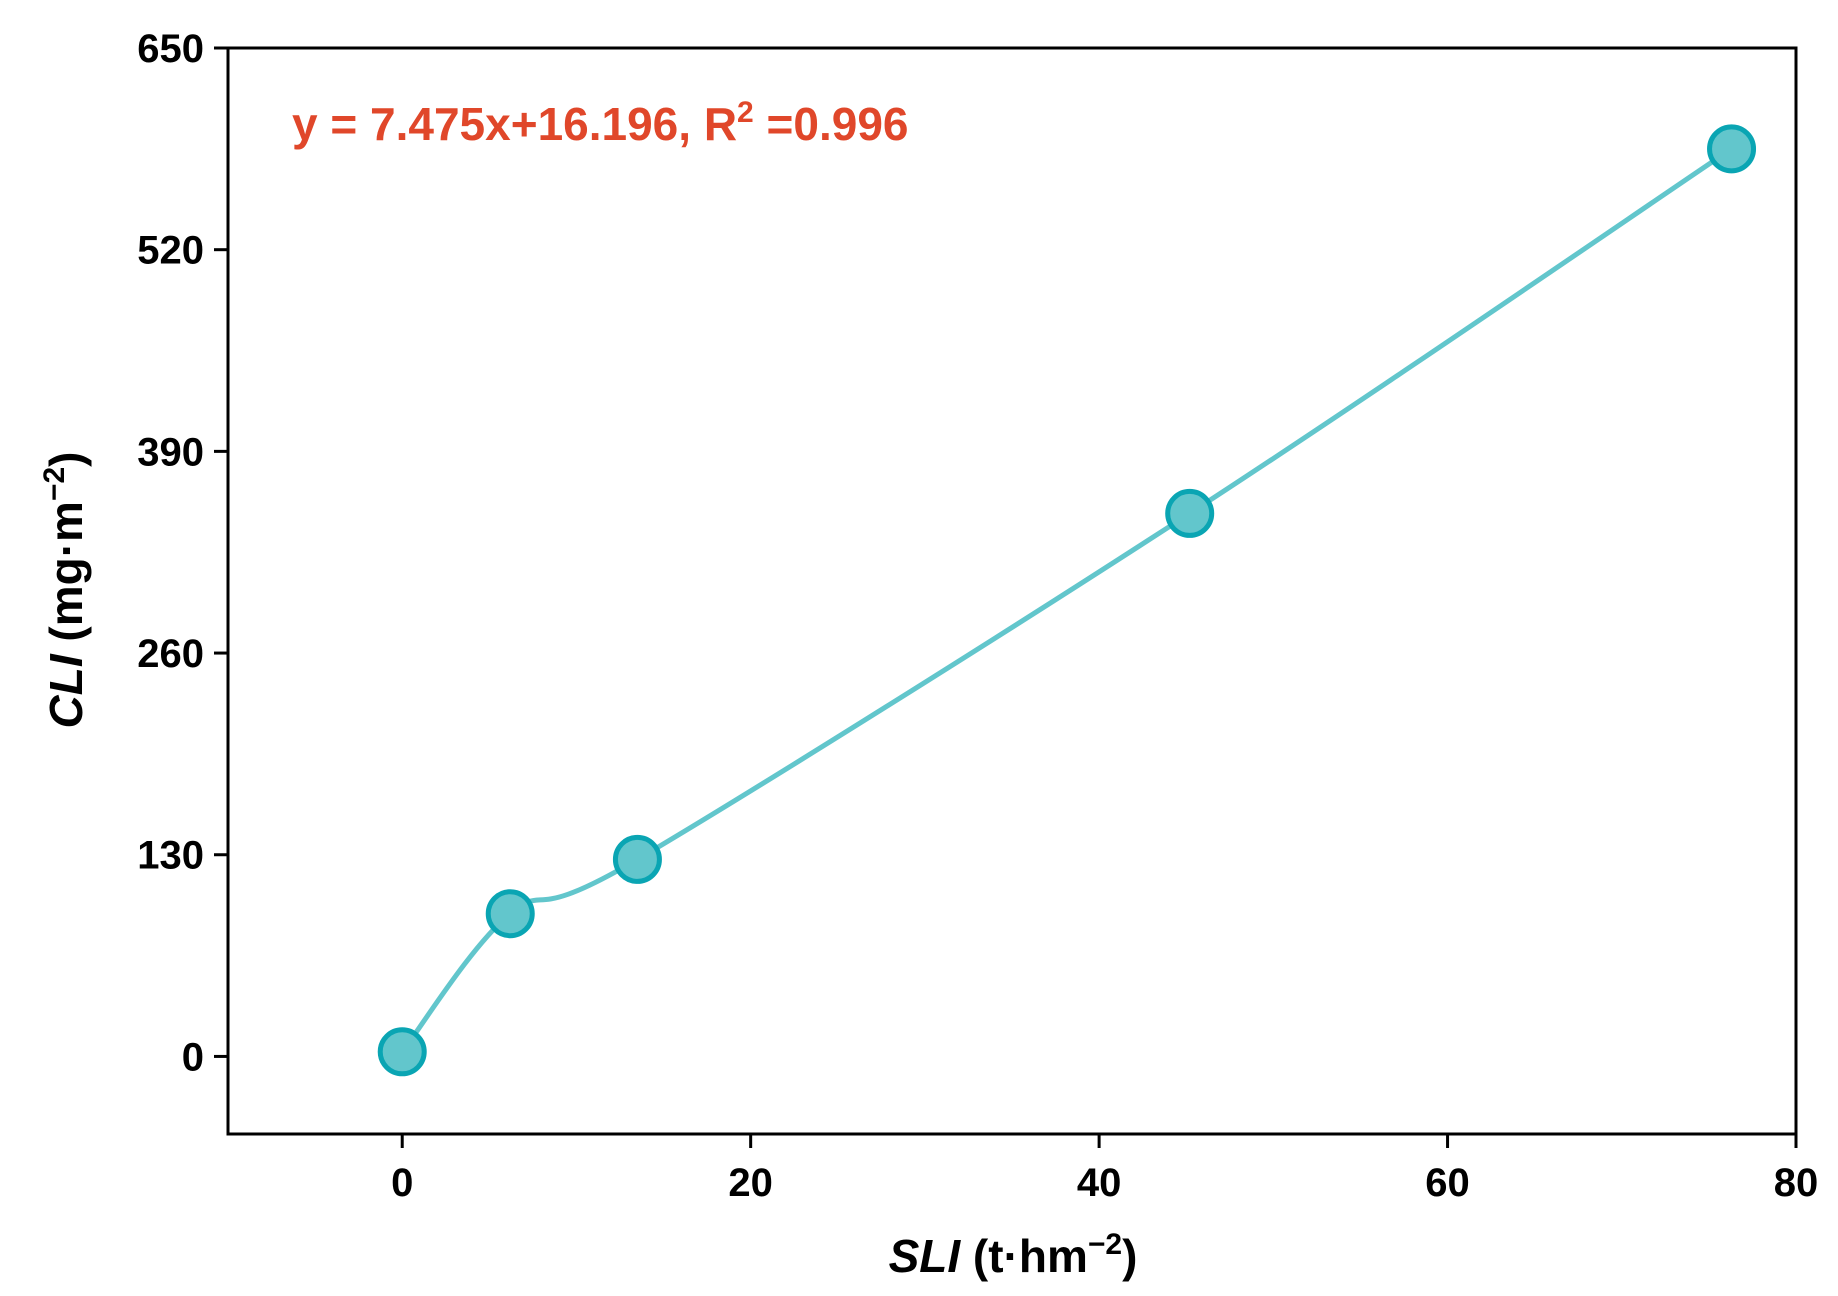 The image size is (1838, 1296). What do you see at coordinates (66, 577) in the screenshot?
I see `y-axis-title-unit: (mg·m` at bounding box center [66, 577].